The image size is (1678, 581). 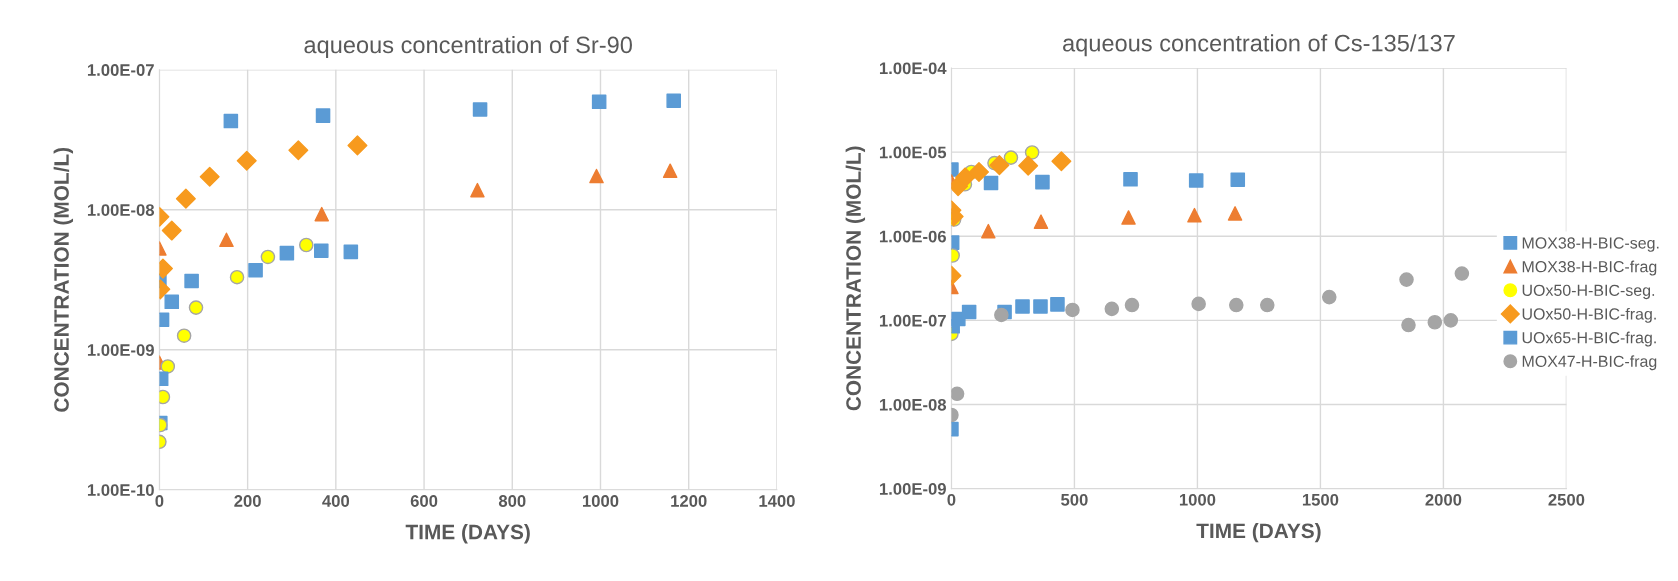 What do you see at coordinates (1443, 499) in the screenshot?
I see `x-tick-label: 2000` at bounding box center [1443, 499].